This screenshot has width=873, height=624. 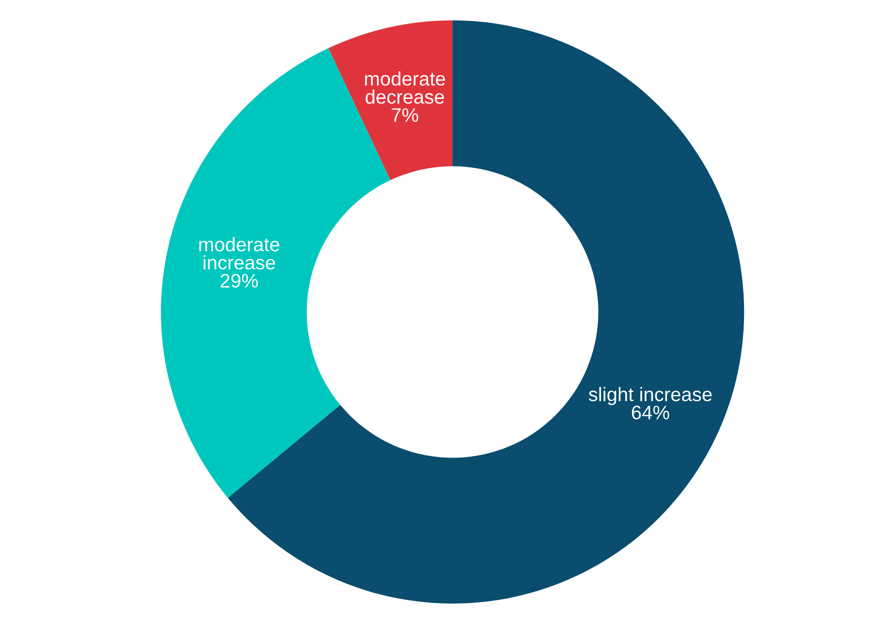 I want to click on data-label: 64%, so click(x=651, y=413).